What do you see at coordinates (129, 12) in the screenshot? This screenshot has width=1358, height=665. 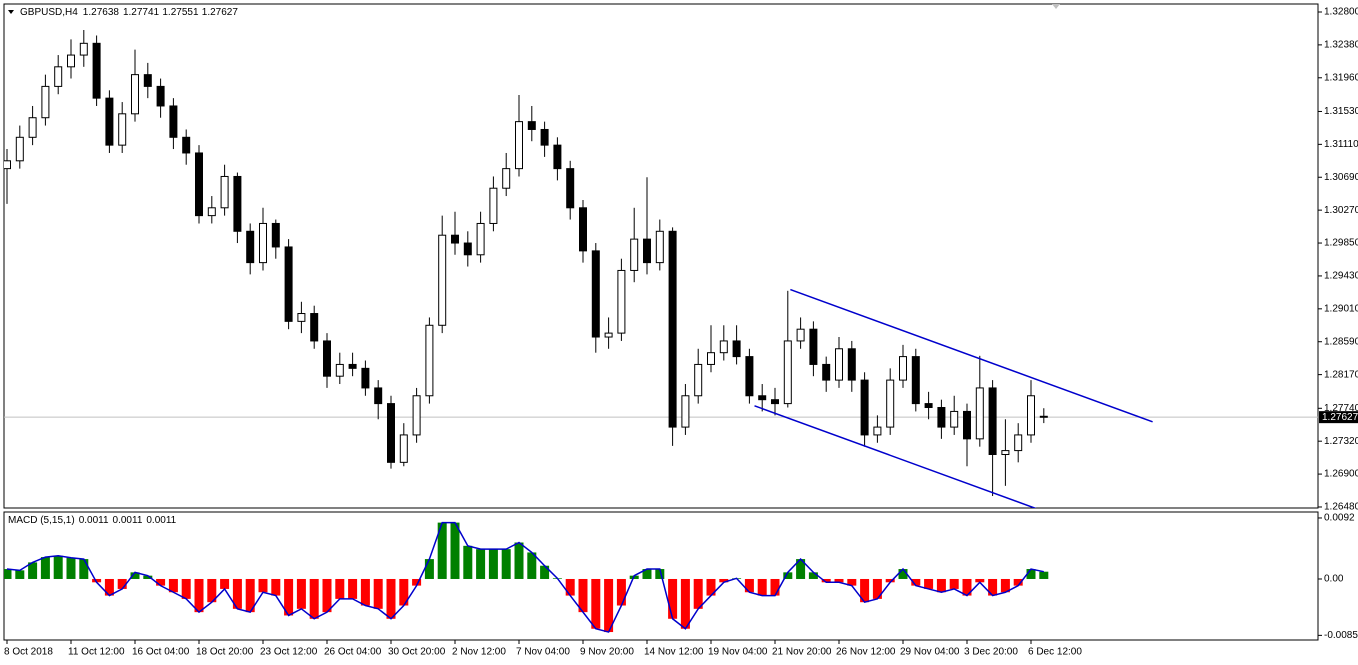 I see `chart-header: GBPUSD,H4 1.27638 1.27741 1.27551 1.27627` at bounding box center [129, 12].